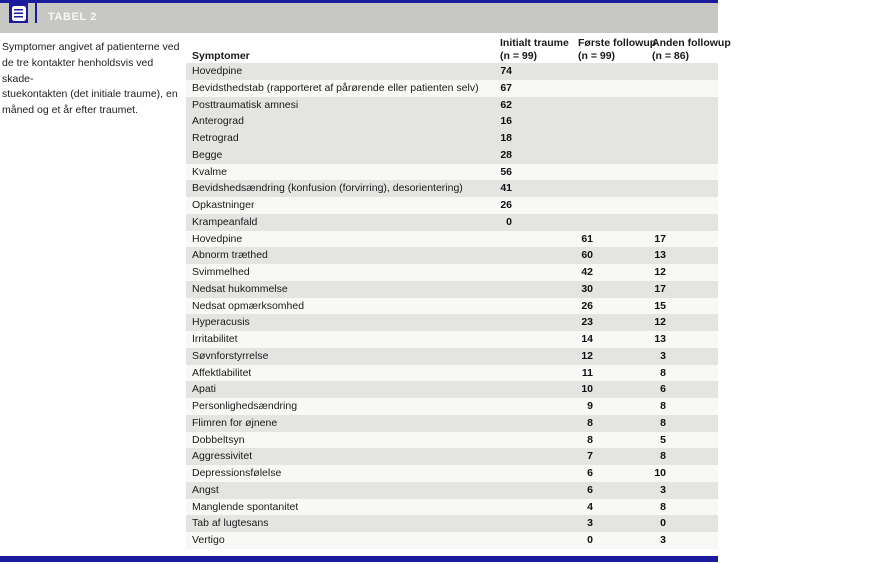 The width and height of the screenshot is (893, 564). What do you see at coordinates (617, 43) in the screenshot?
I see `column-header-label: Første followup` at bounding box center [617, 43].